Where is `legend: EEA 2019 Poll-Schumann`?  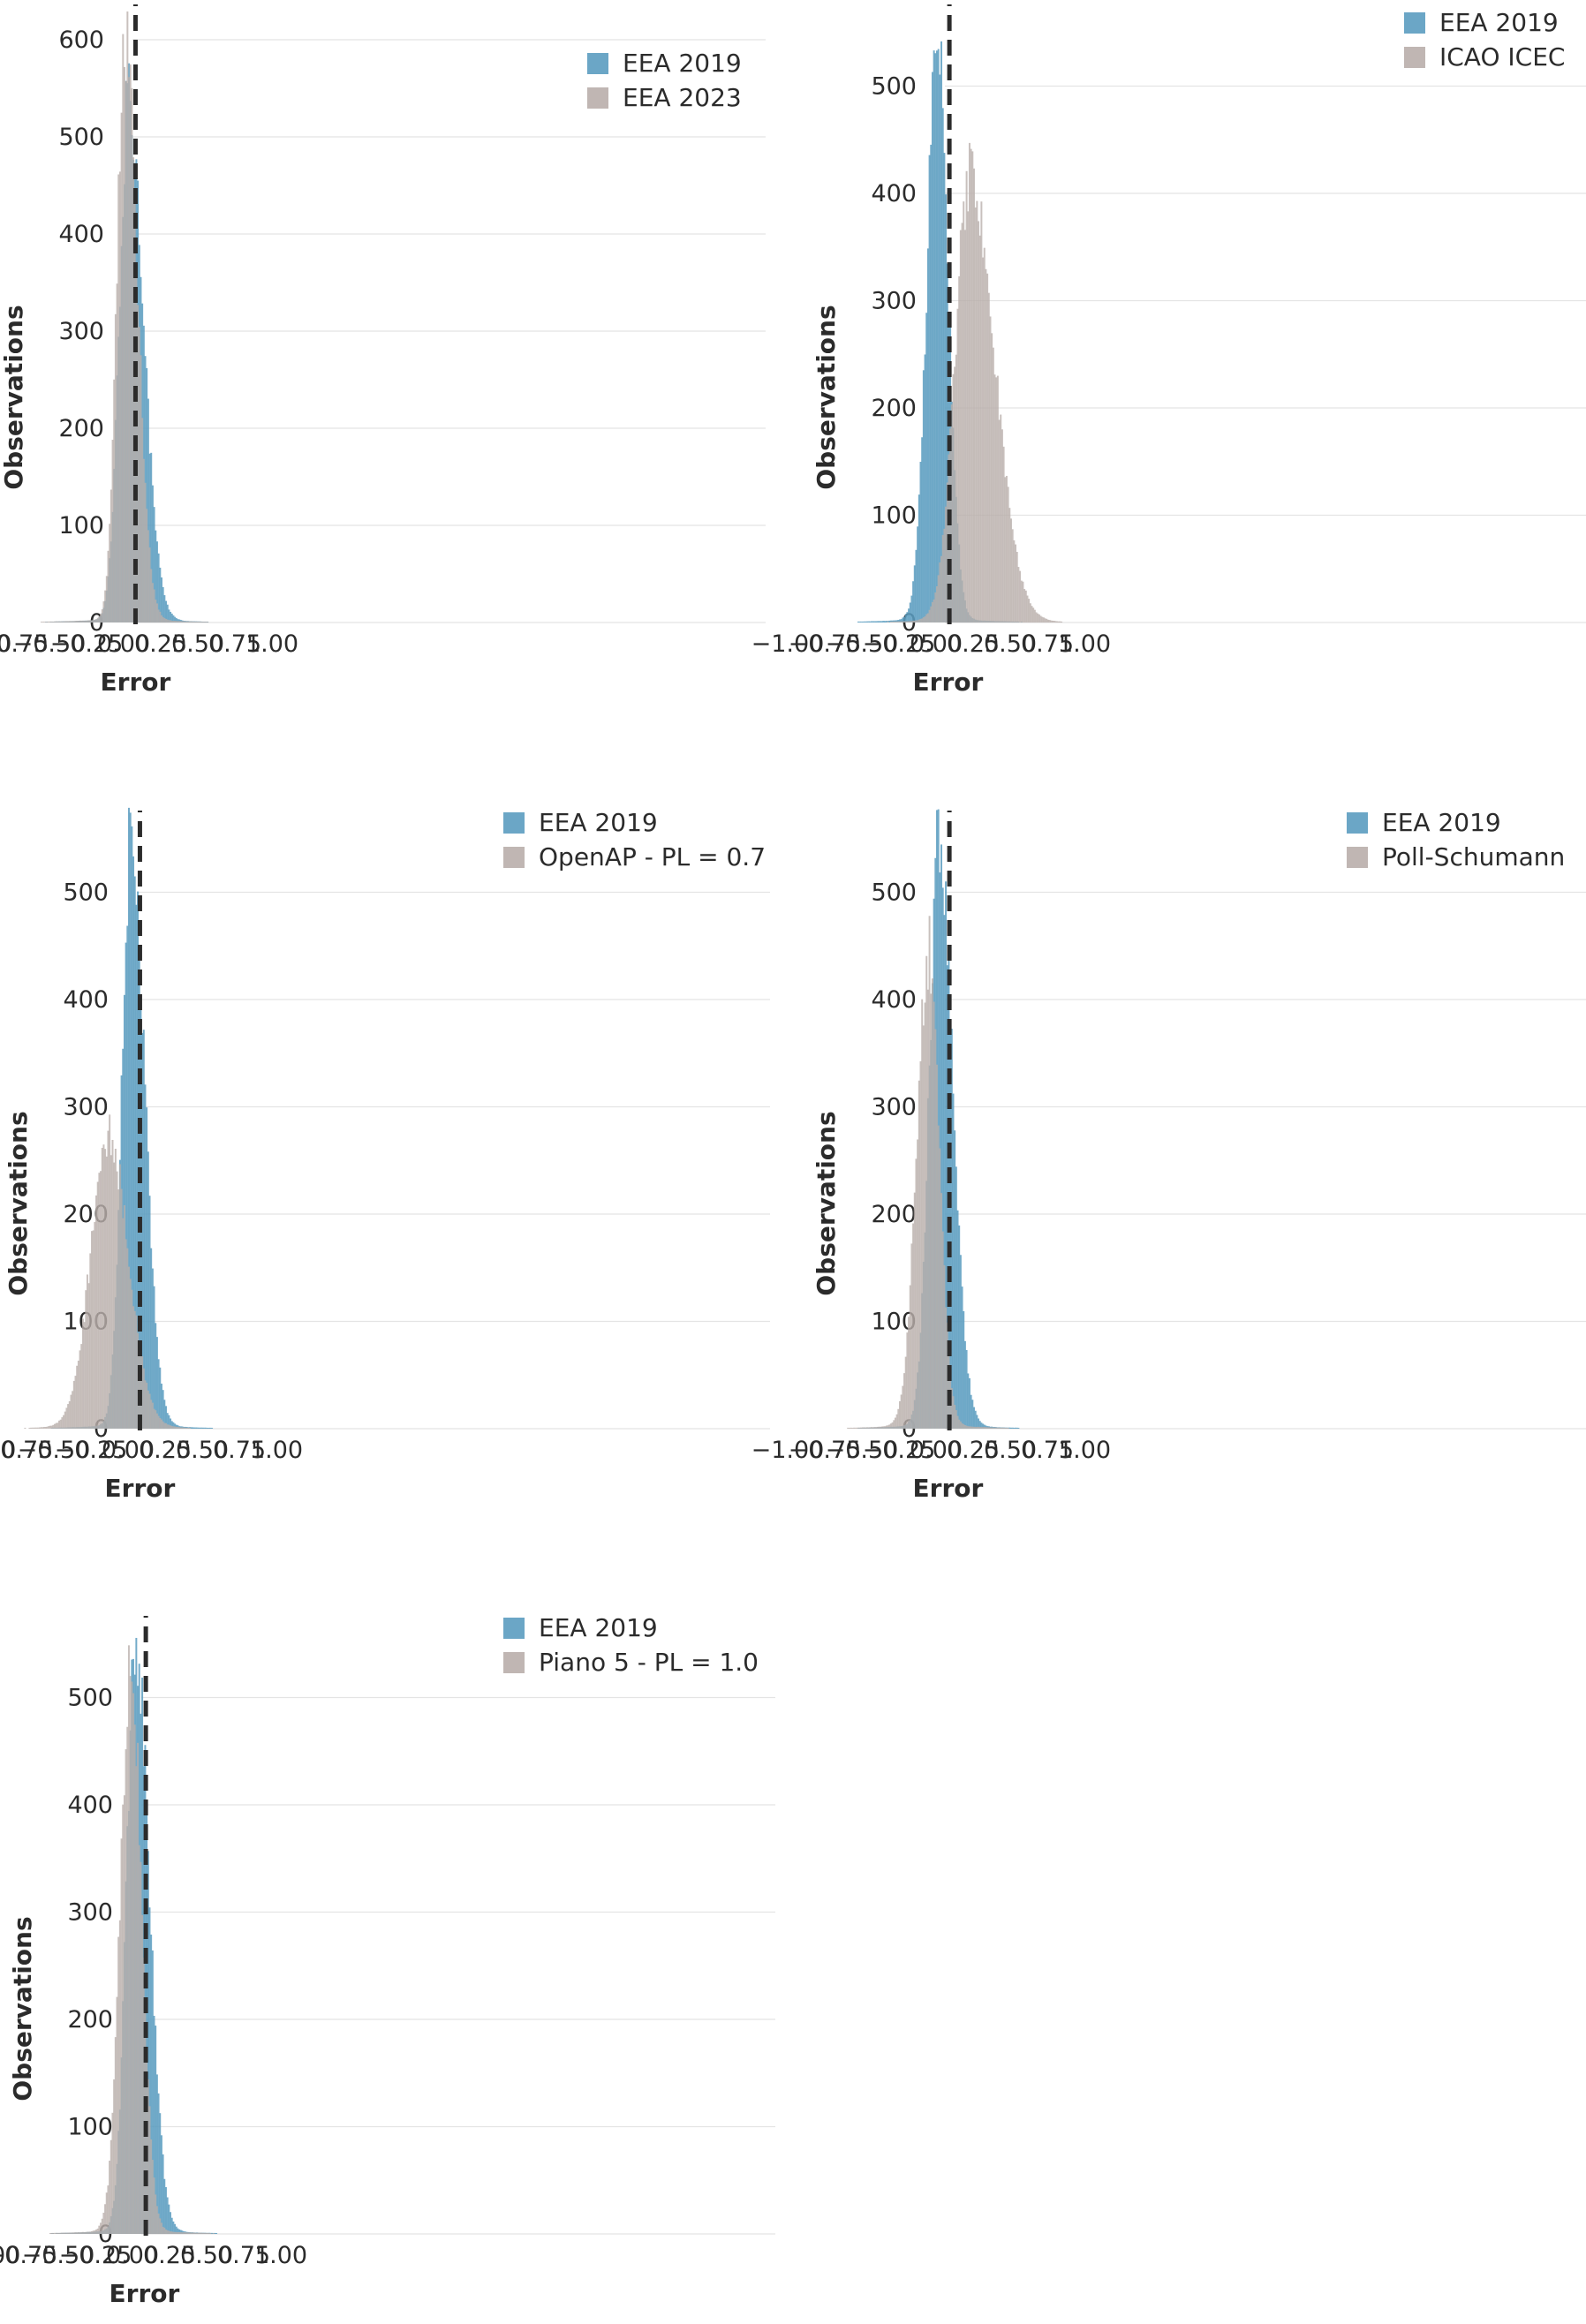
legend: EEA 2019 Poll-Schumann is located at coordinates (1456, 840).